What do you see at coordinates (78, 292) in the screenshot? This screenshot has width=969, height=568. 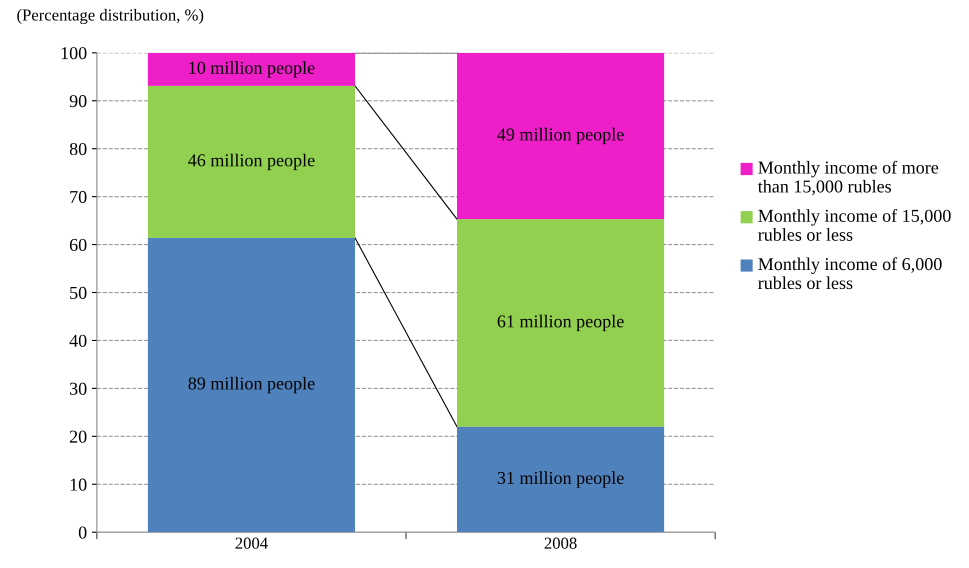 I see `y-tick-label: 50` at bounding box center [78, 292].